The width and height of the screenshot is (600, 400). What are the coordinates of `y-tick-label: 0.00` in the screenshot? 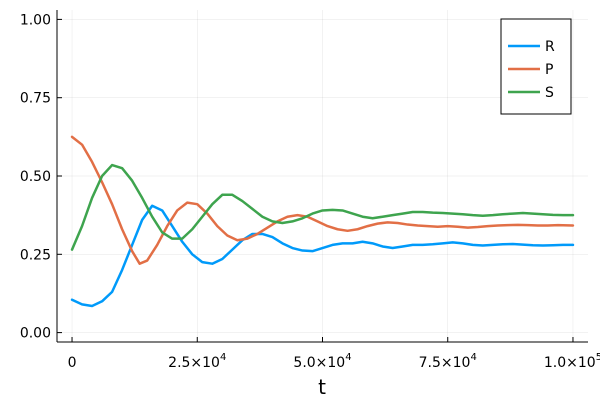 It's located at (35, 334).